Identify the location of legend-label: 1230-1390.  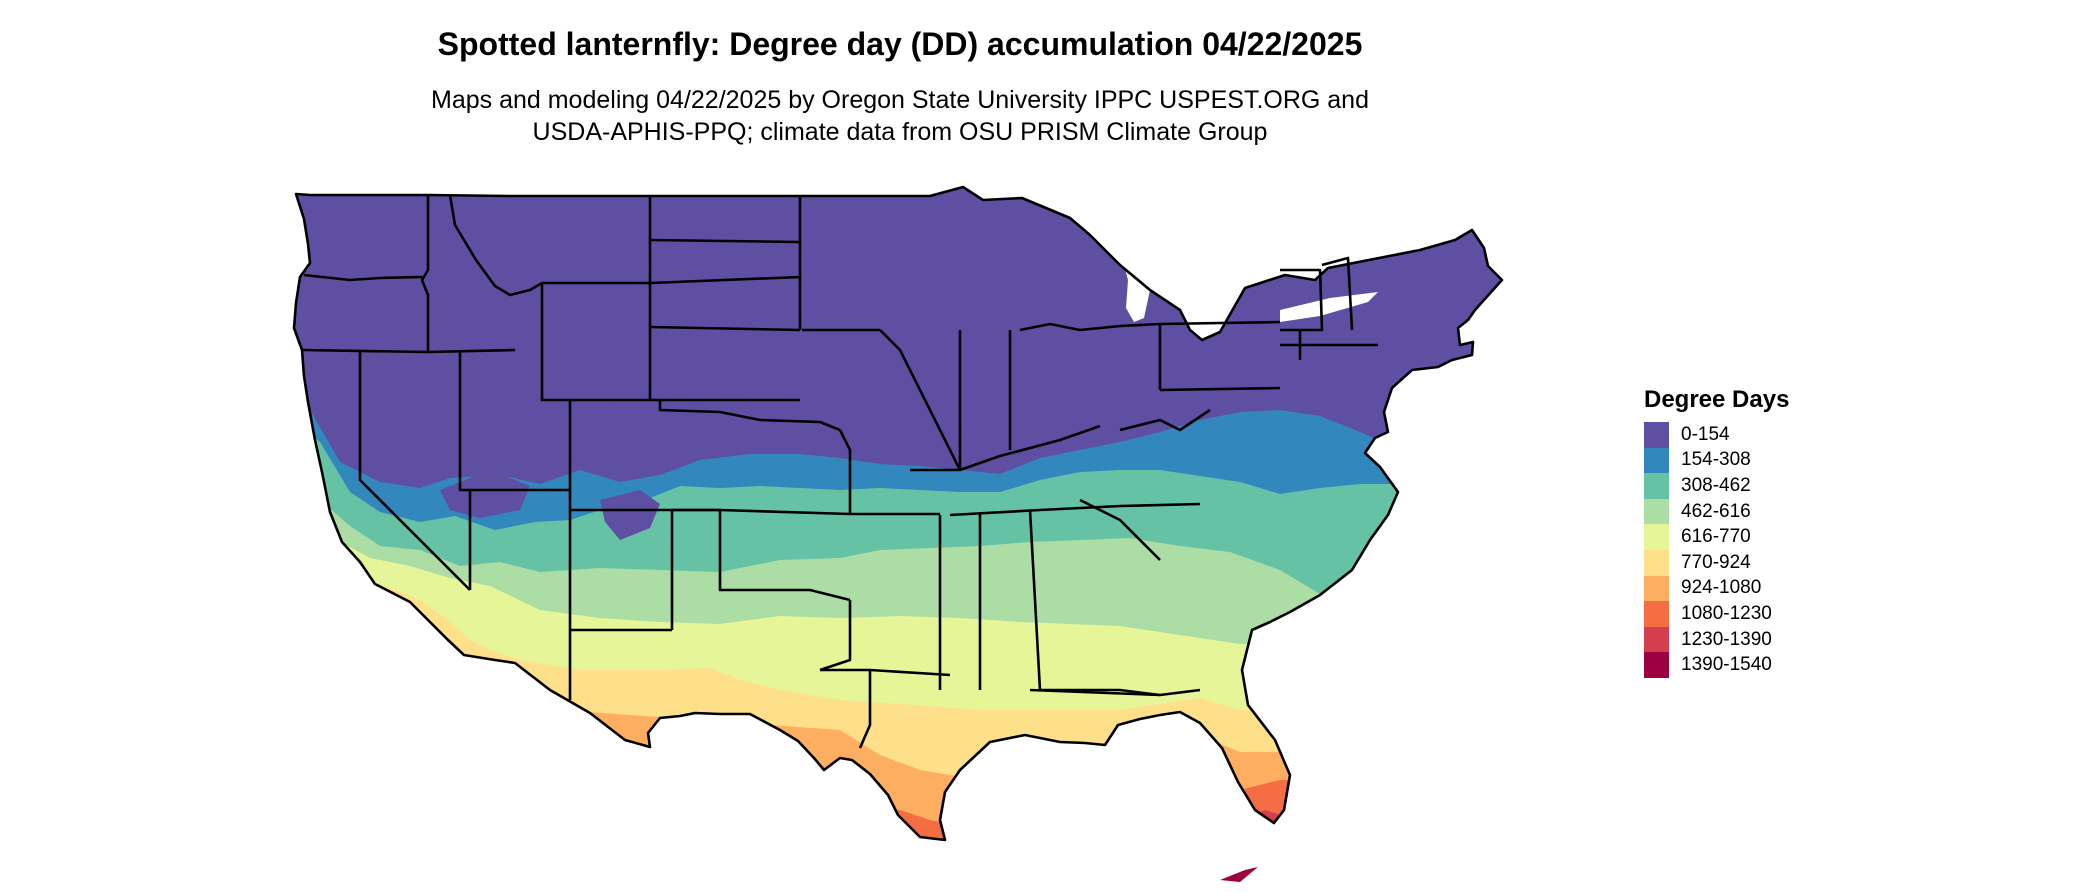
(1726, 639).